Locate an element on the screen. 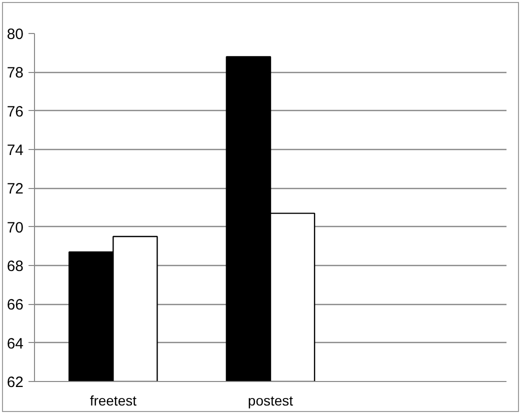 Image resolution: width=523 pixels, height=417 pixels. y-tick-label: 80 is located at coordinates (15, 34).